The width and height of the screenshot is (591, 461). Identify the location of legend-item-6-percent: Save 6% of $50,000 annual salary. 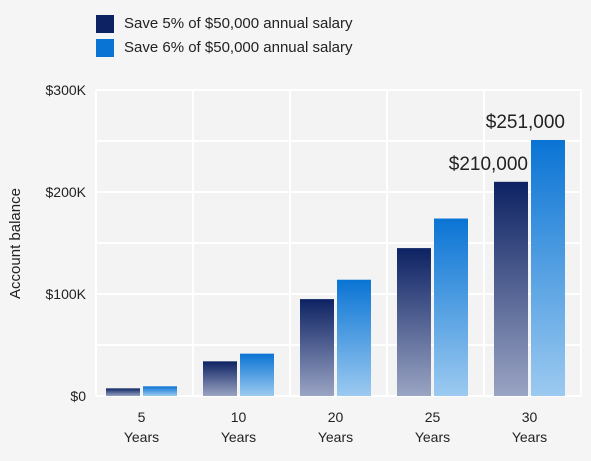
(224, 47).